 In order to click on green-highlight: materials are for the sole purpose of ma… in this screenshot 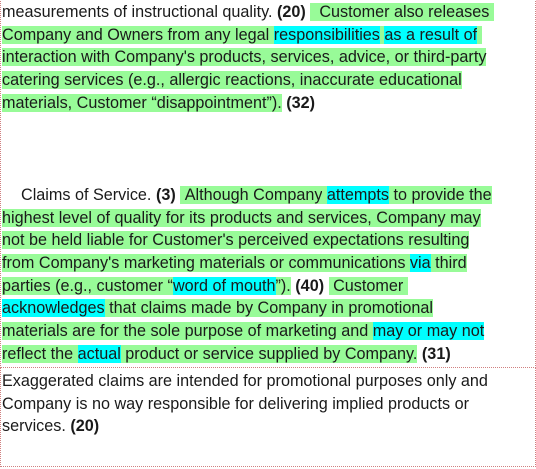, I will do `click(185, 331)`.